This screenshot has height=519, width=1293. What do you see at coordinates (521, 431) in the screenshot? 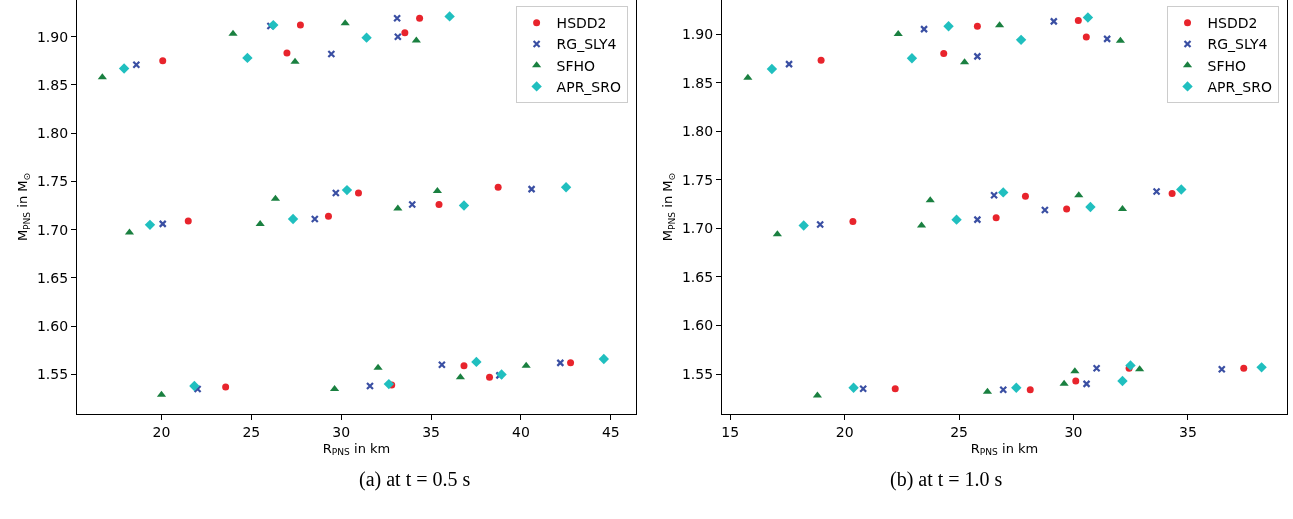
I see `x-tick-label: 40` at bounding box center [521, 431].